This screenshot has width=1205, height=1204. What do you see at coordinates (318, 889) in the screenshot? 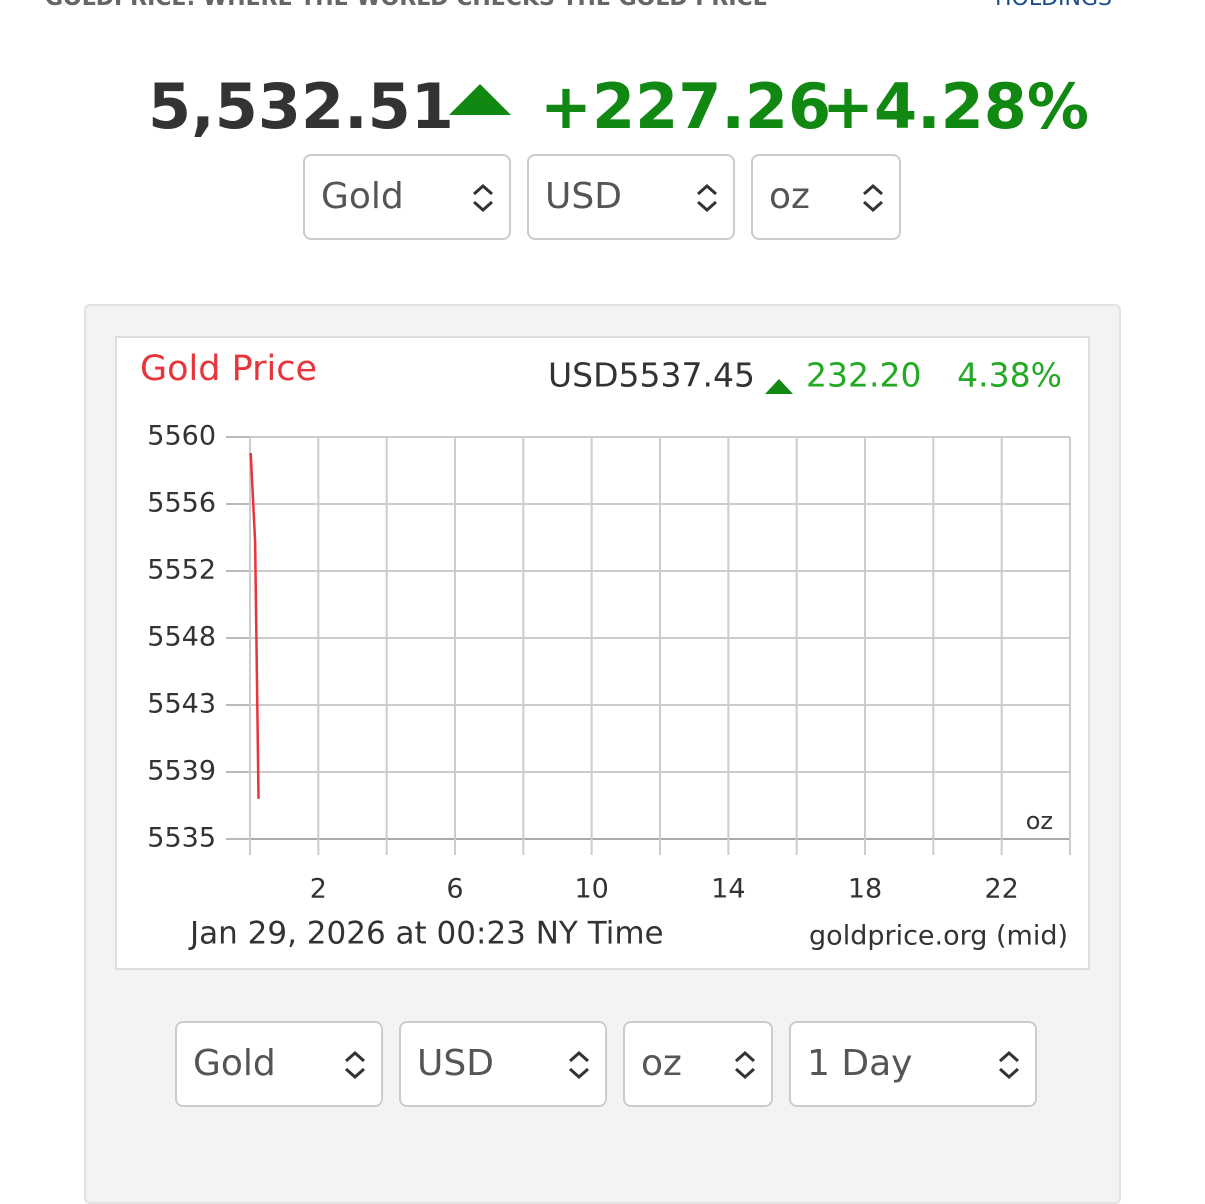
I see `x-tick-label: 2` at bounding box center [318, 889].